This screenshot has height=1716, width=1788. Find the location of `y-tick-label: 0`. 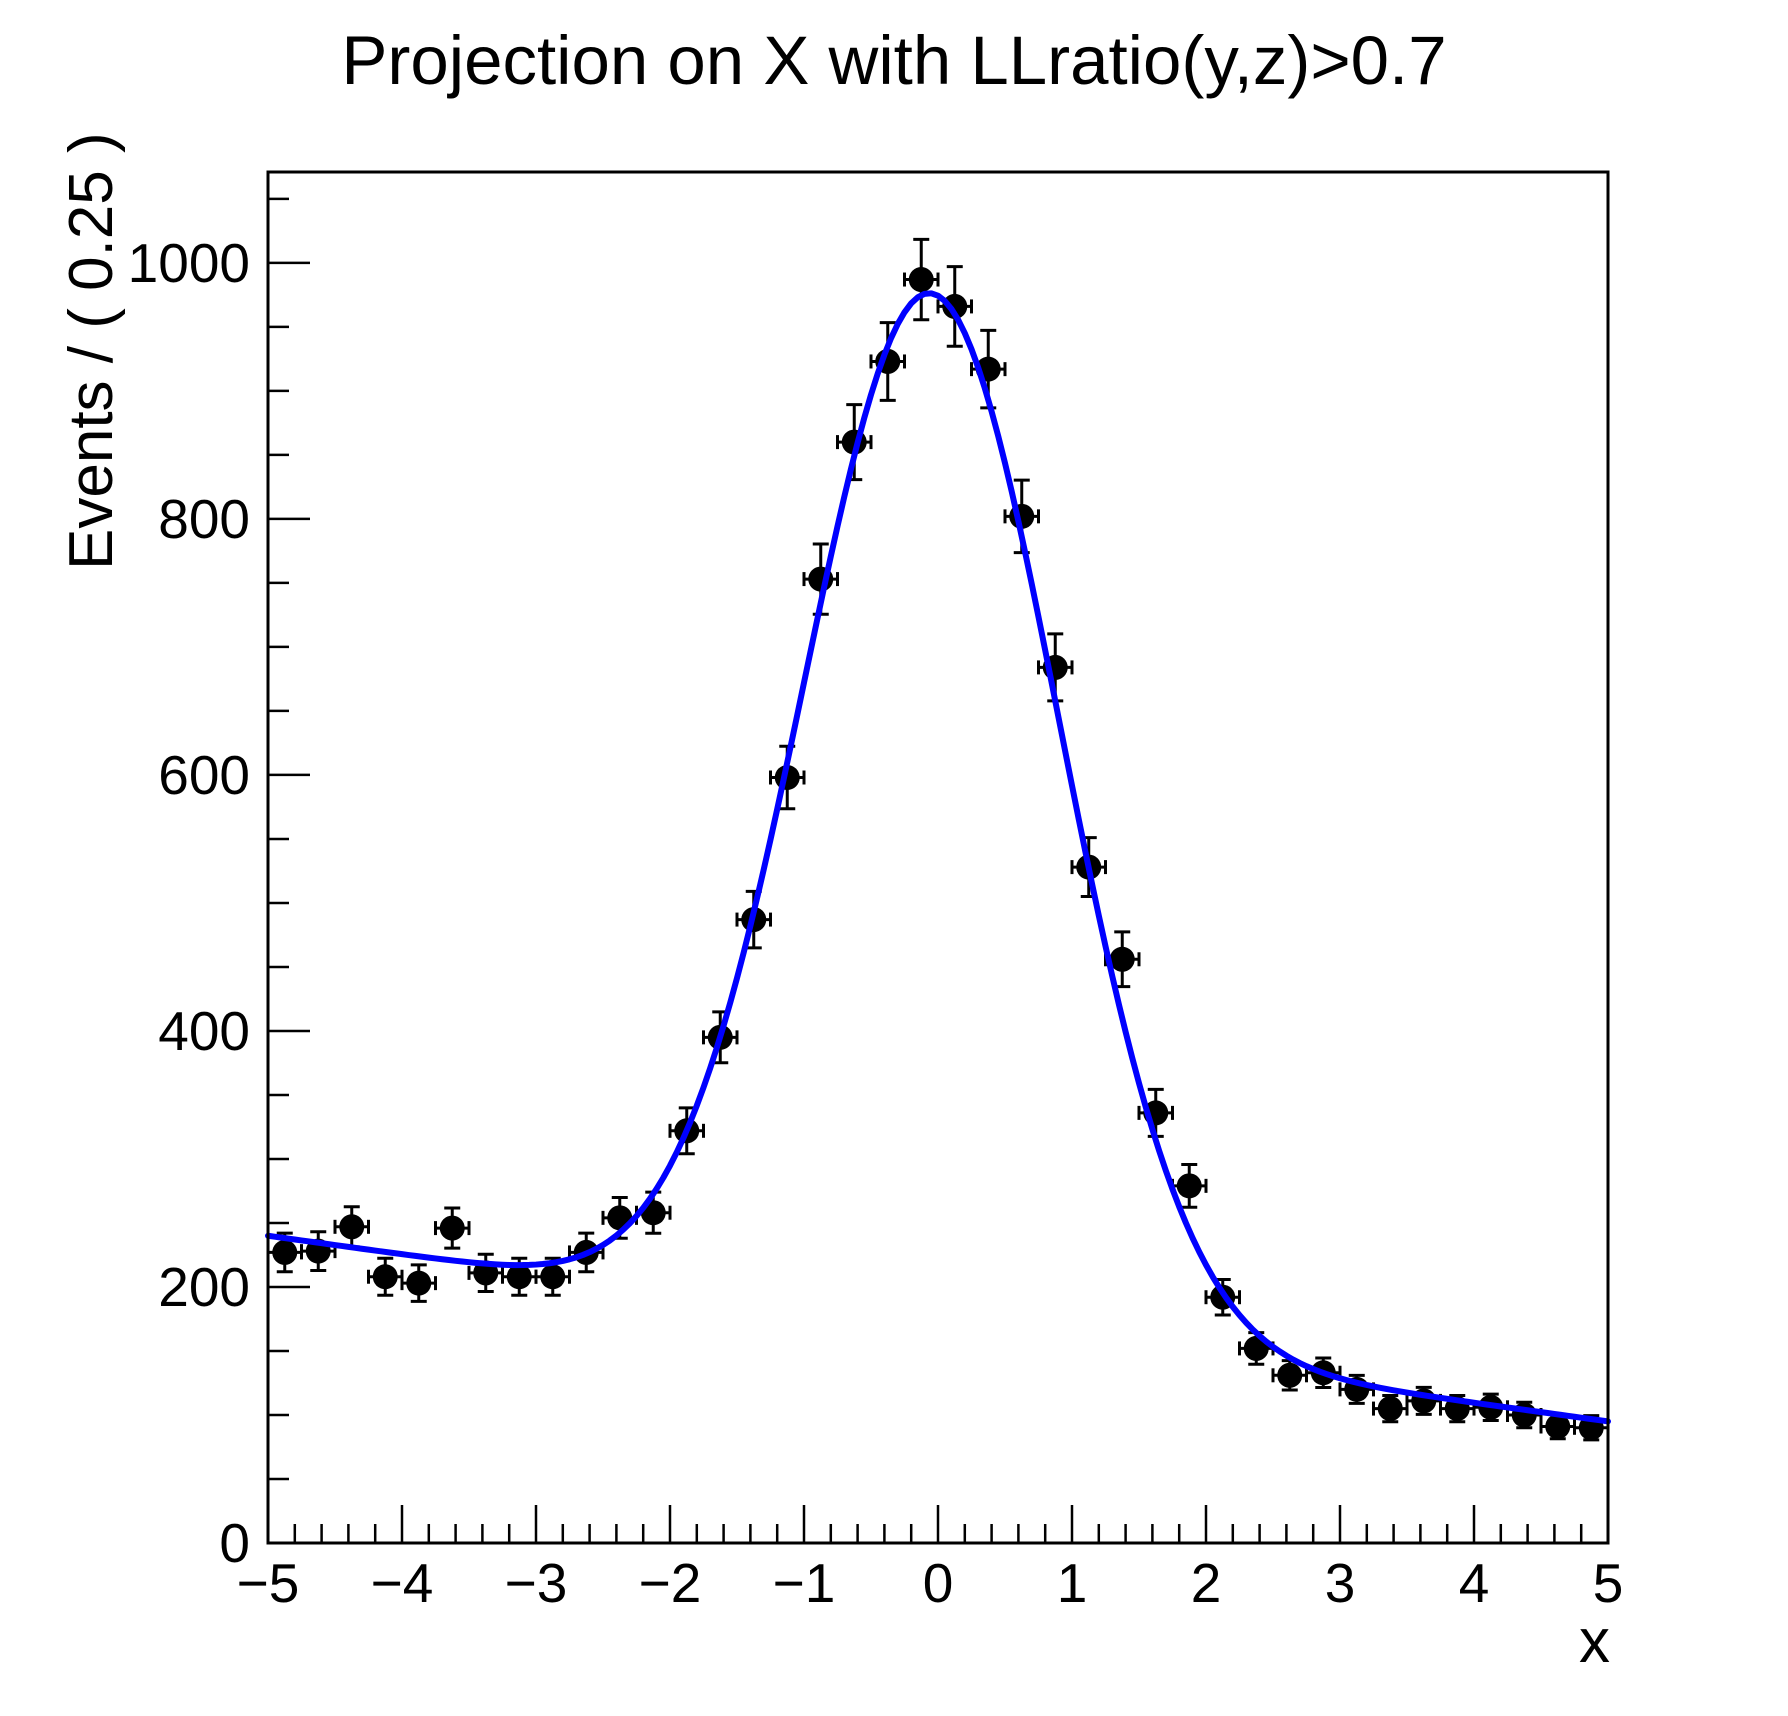

y-tick-label: 0 is located at coordinates (234, 1543).